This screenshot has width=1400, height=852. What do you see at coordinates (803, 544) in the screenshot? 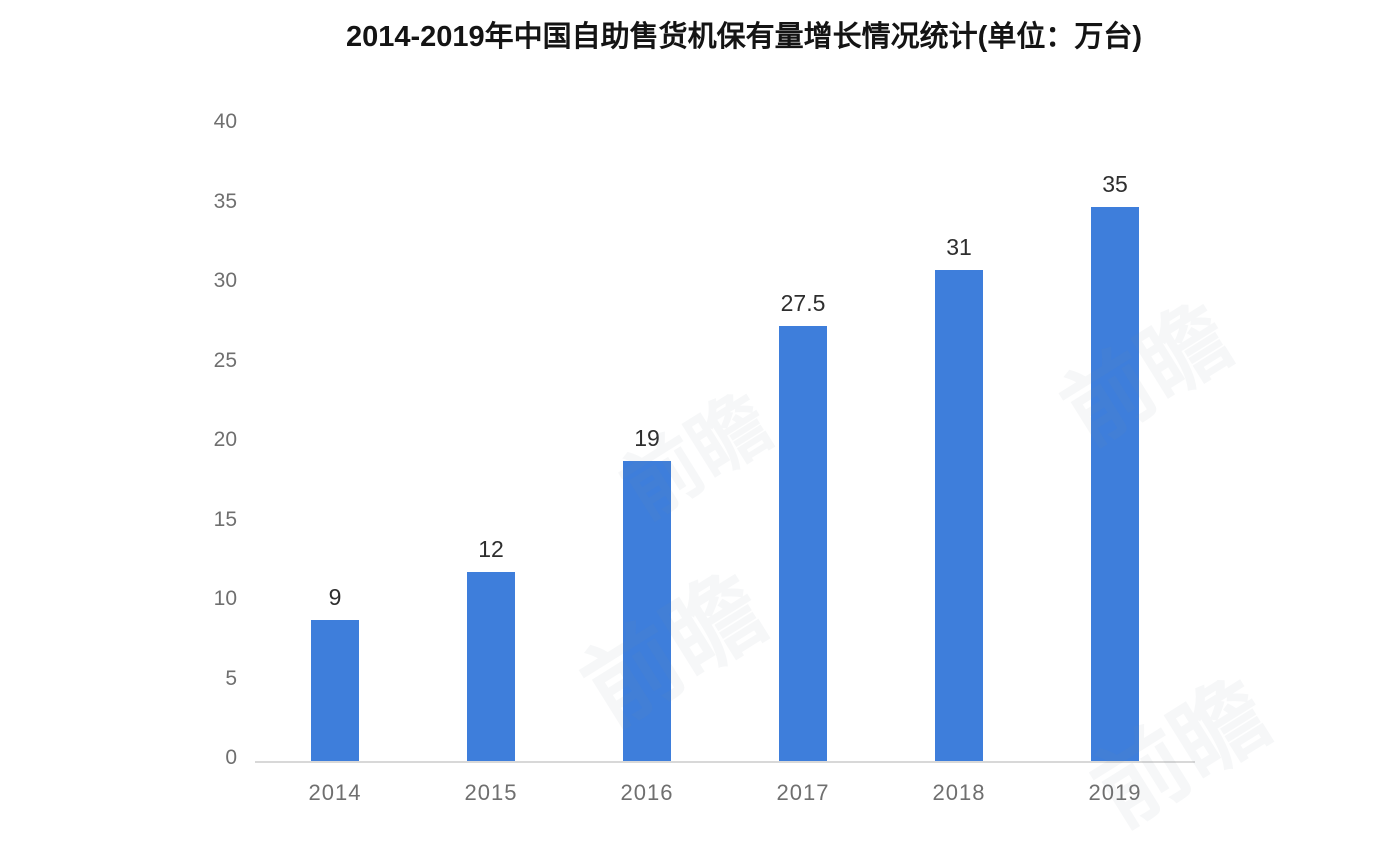
I see `bar-2017` at bounding box center [803, 544].